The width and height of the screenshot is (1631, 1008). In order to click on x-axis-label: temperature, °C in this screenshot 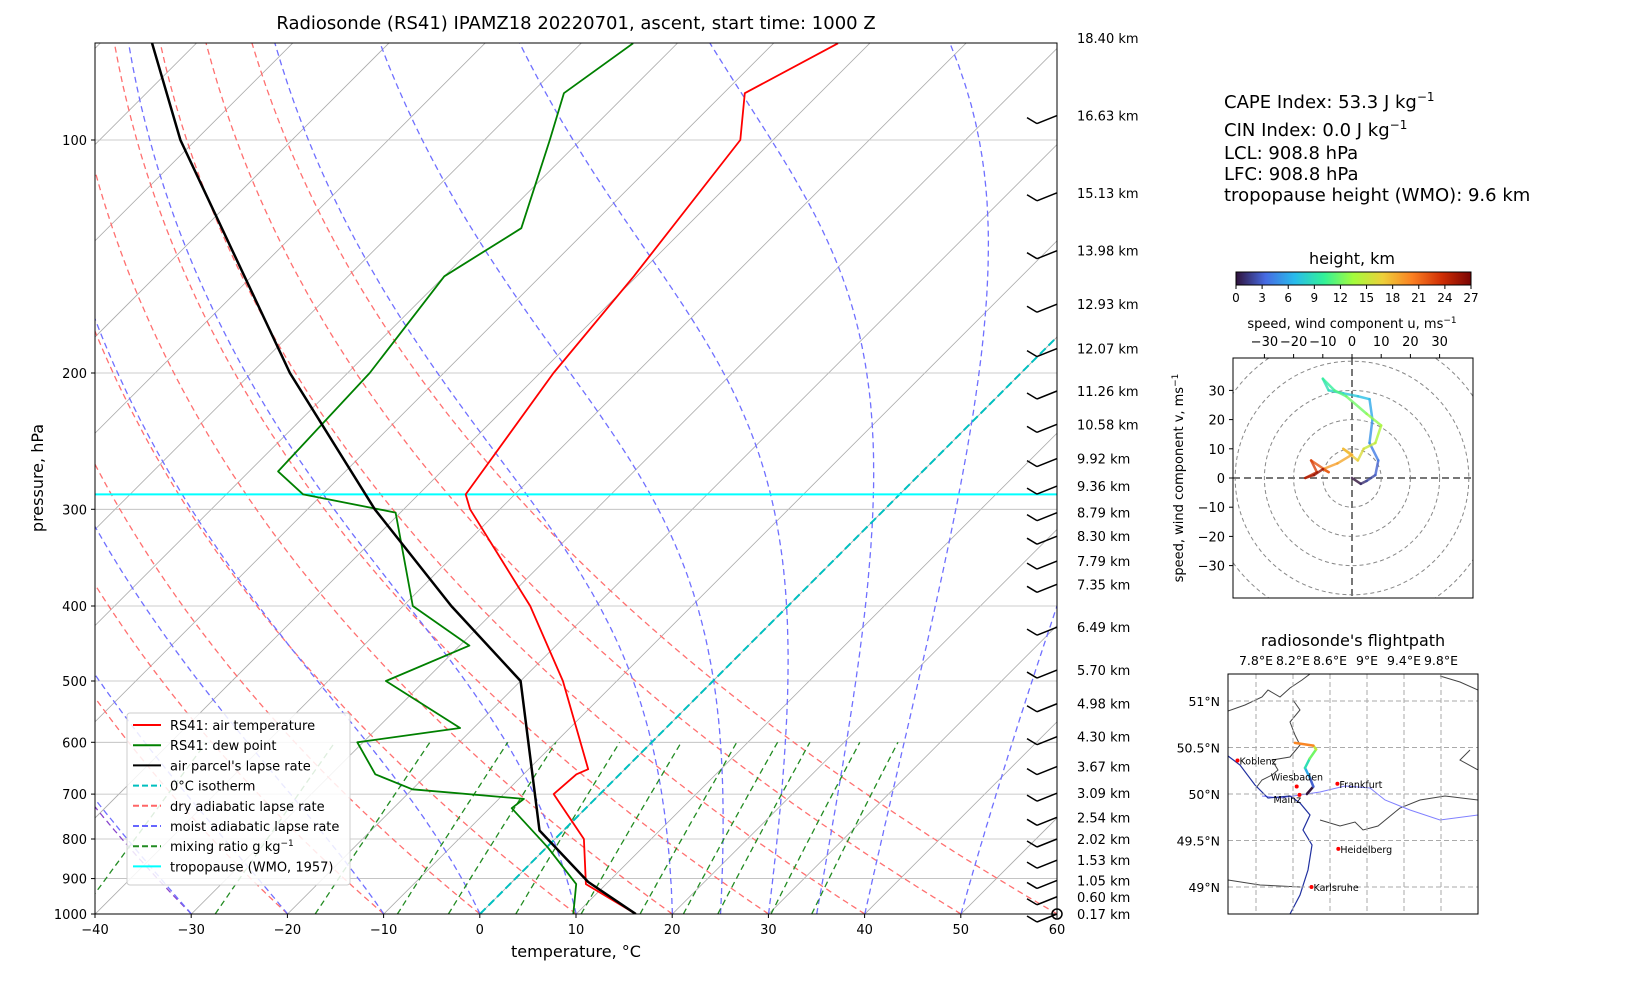, I will do `click(576, 951)`.